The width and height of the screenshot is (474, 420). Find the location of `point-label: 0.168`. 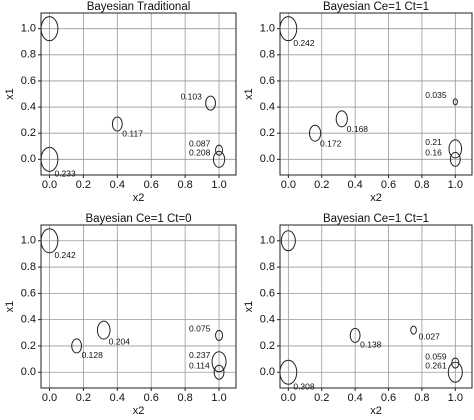

point-label: 0.168 is located at coordinates (358, 129).